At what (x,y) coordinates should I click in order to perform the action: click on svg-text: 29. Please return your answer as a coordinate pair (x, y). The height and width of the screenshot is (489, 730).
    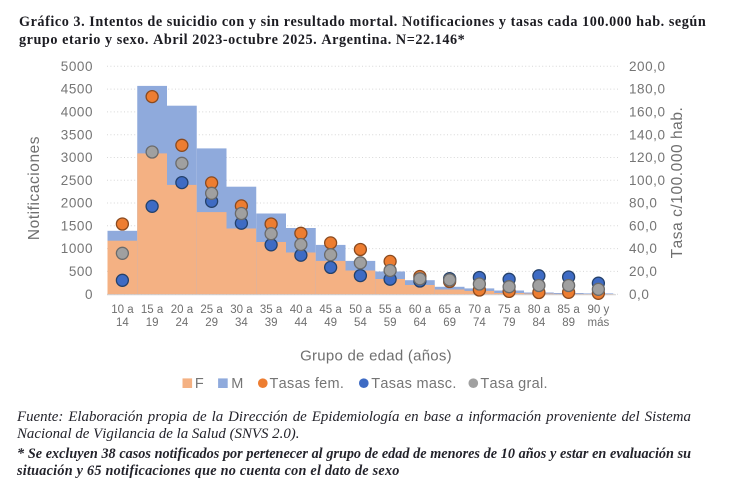
    Looking at the image, I should click on (211, 323).